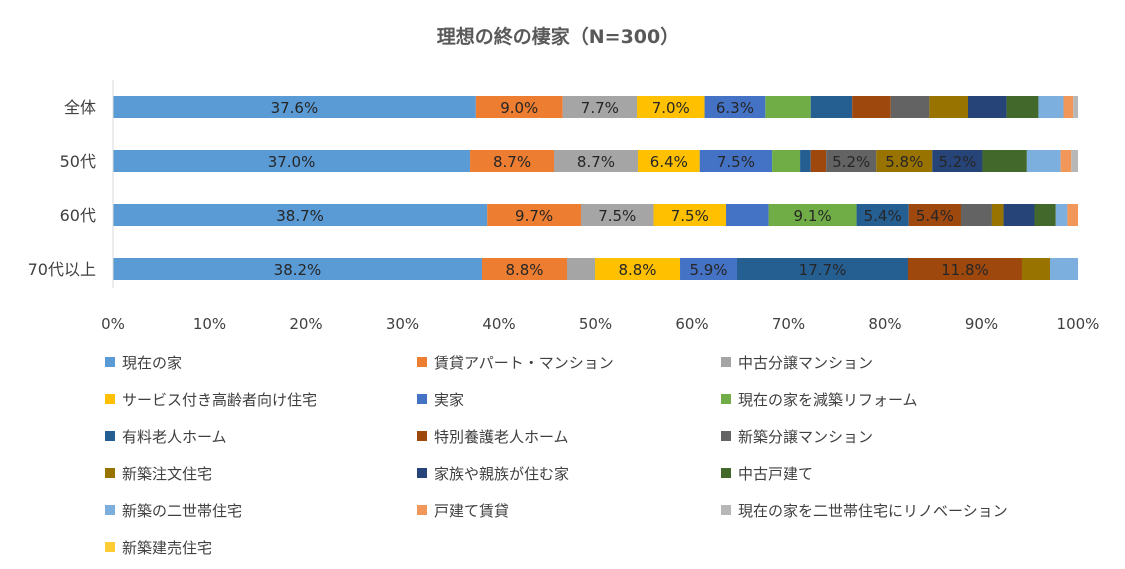 The width and height of the screenshot is (1125, 569). I want to click on value-axis-ticks: 0% 10% 20% 30% 40% 50% 60% 70% 80% 90% 100%, so click(600, 324).